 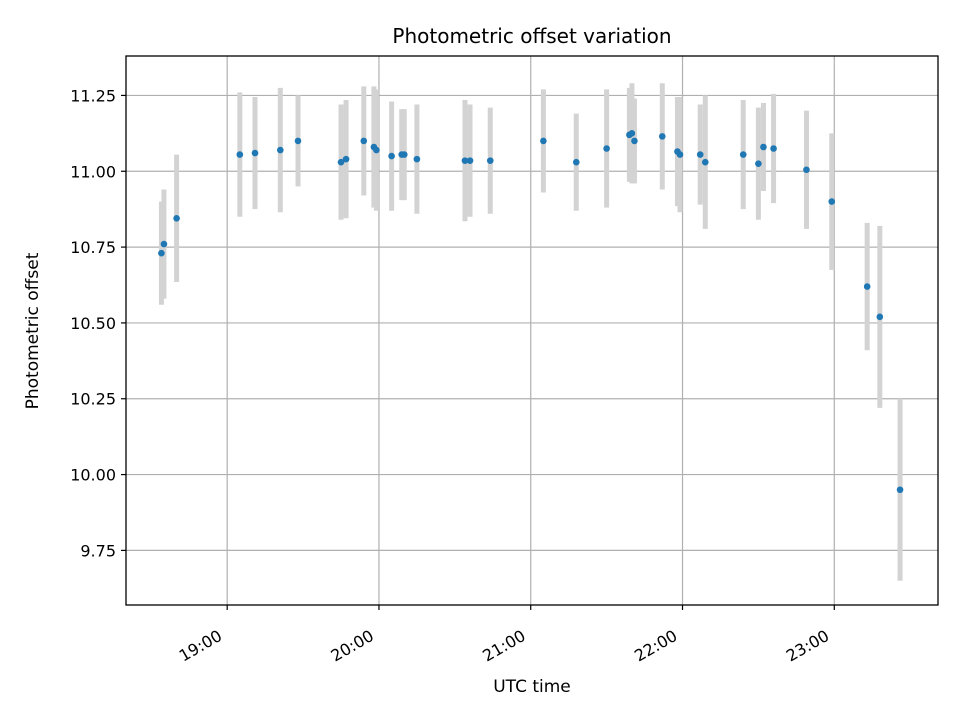 What do you see at coordinates (93, 323) in the screenshot?
I see `y-tick-label: 10.50` at bounding box center [93, 323].